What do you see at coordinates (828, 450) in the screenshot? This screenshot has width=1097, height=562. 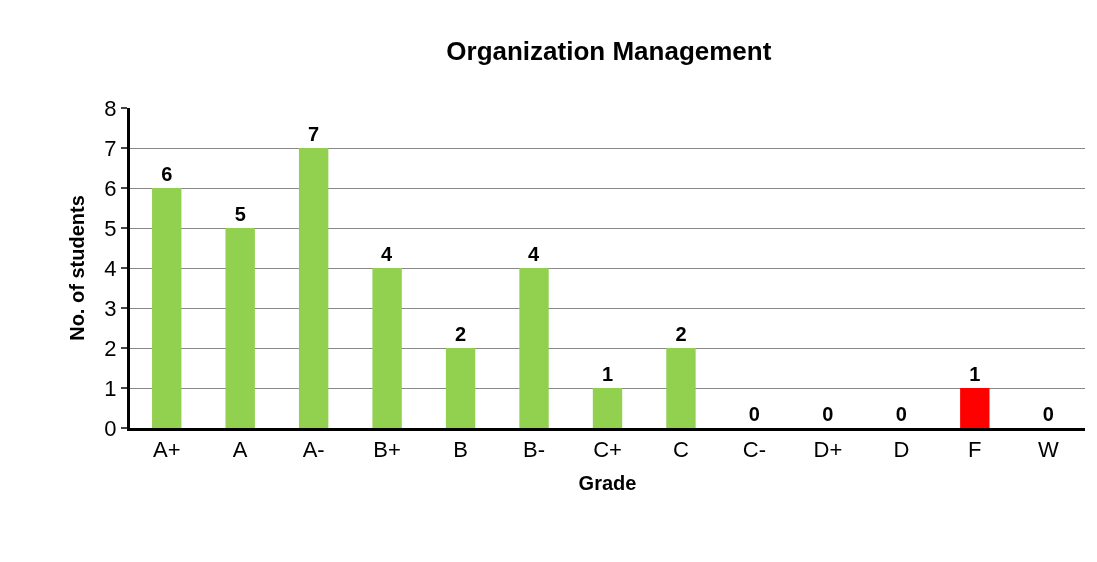 I see `x-tick-label: D+` at bounding box center [828, 450].